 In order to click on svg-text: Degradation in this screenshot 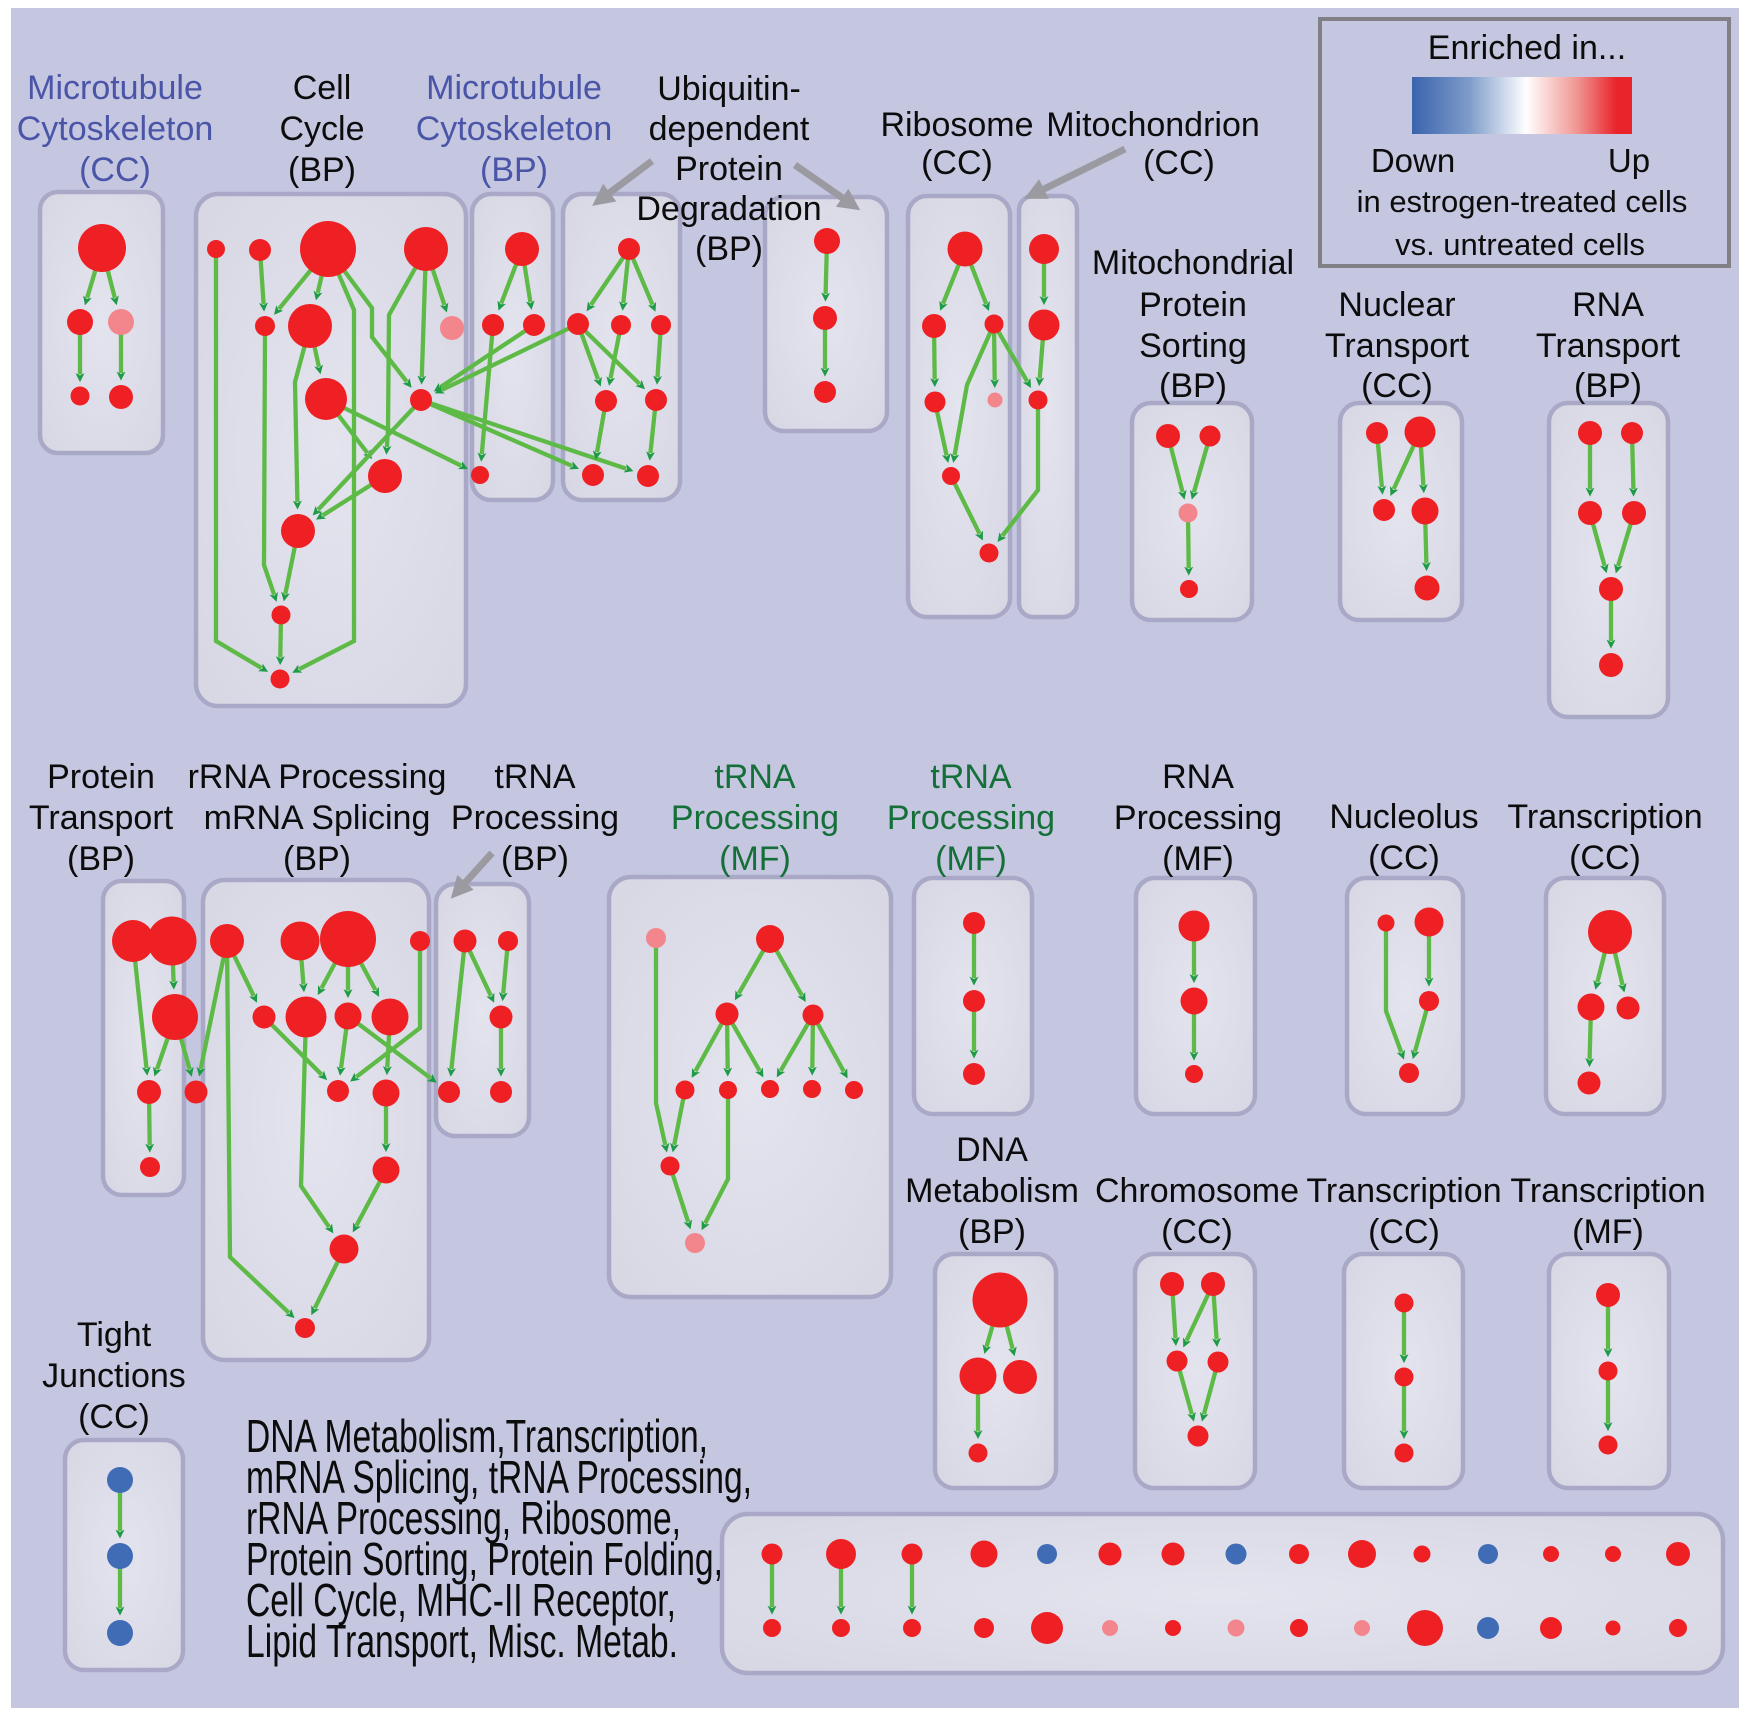, I will do `click(728, 209)`.